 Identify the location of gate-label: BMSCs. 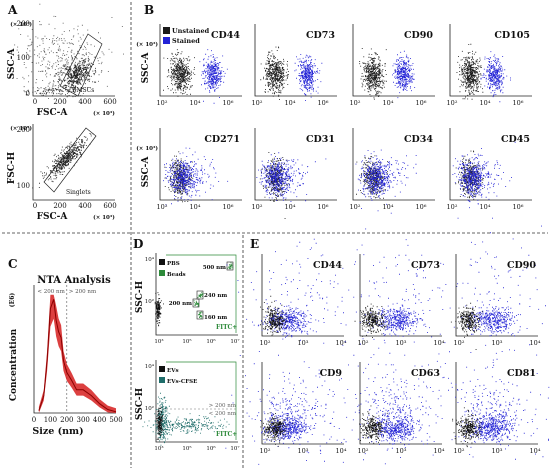
(83, 90).